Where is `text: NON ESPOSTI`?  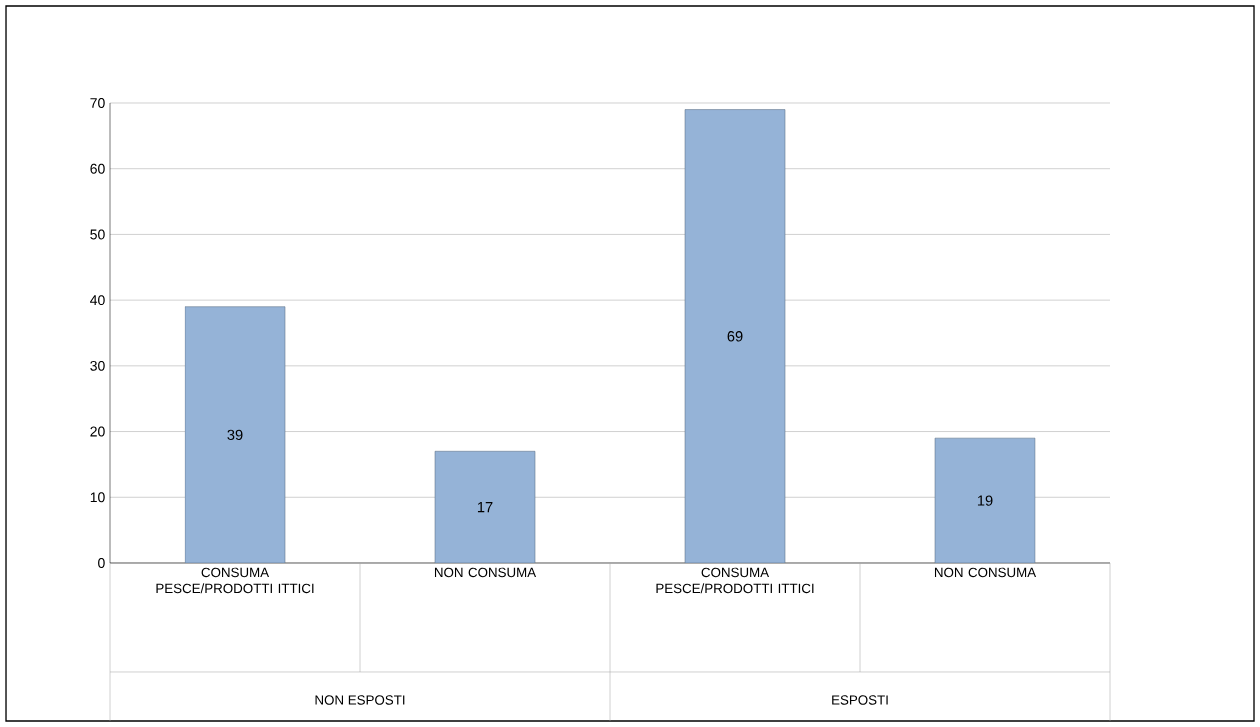
text: NON ESPOSTI is located at coordinates (360, 700).